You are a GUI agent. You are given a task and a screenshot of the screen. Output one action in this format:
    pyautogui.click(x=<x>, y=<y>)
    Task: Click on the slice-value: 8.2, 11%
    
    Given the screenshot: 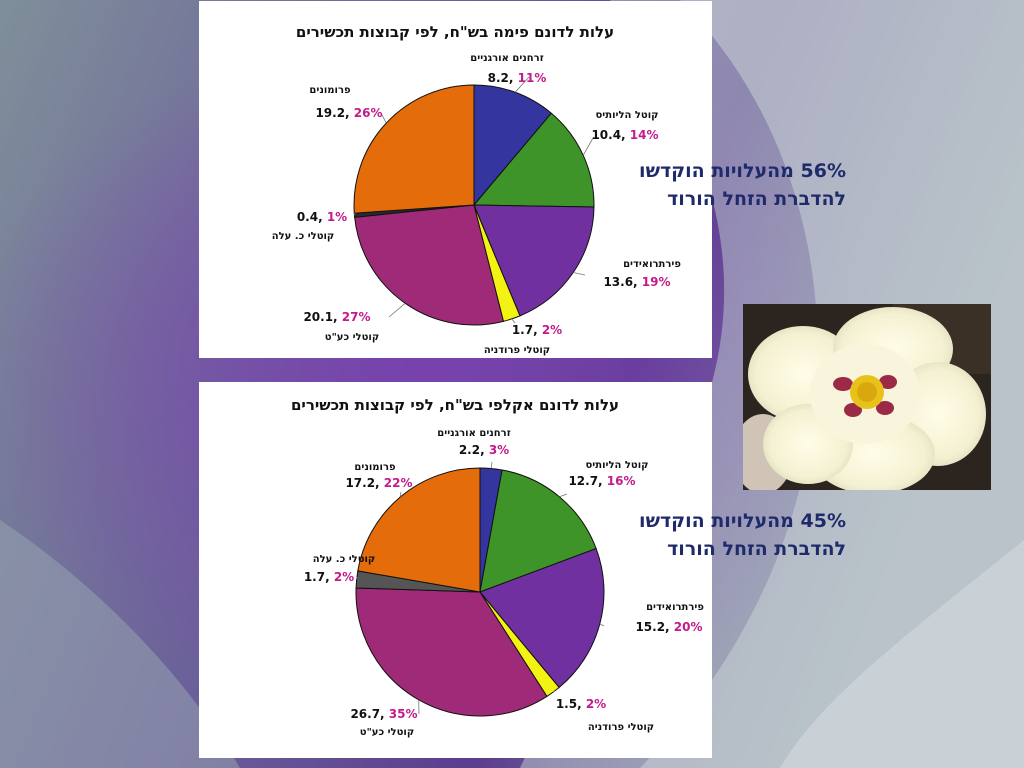 What is the action you would take?
    pyautogui.click(x=517, y=78)
    